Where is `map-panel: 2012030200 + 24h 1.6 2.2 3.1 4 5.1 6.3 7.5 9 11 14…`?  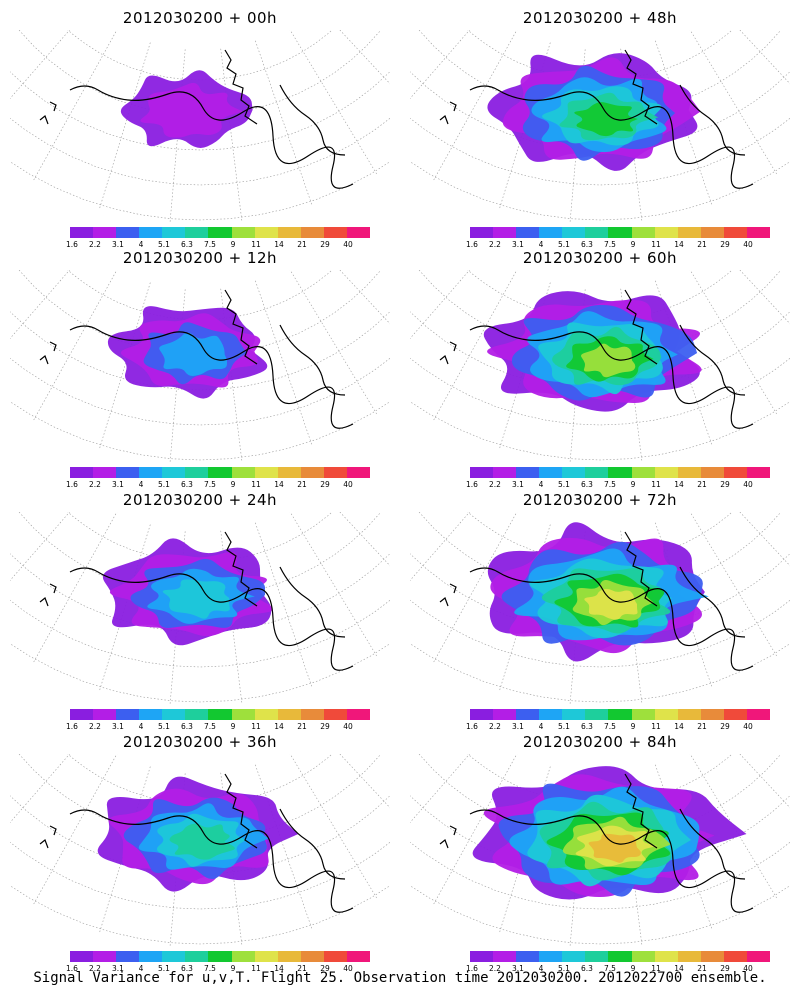 map-panel: 2012030200 + 24h 1.6 2.2 3.1 4 5.1 6.3 7.5 9 11 14… is located at coordinates (200, 611).